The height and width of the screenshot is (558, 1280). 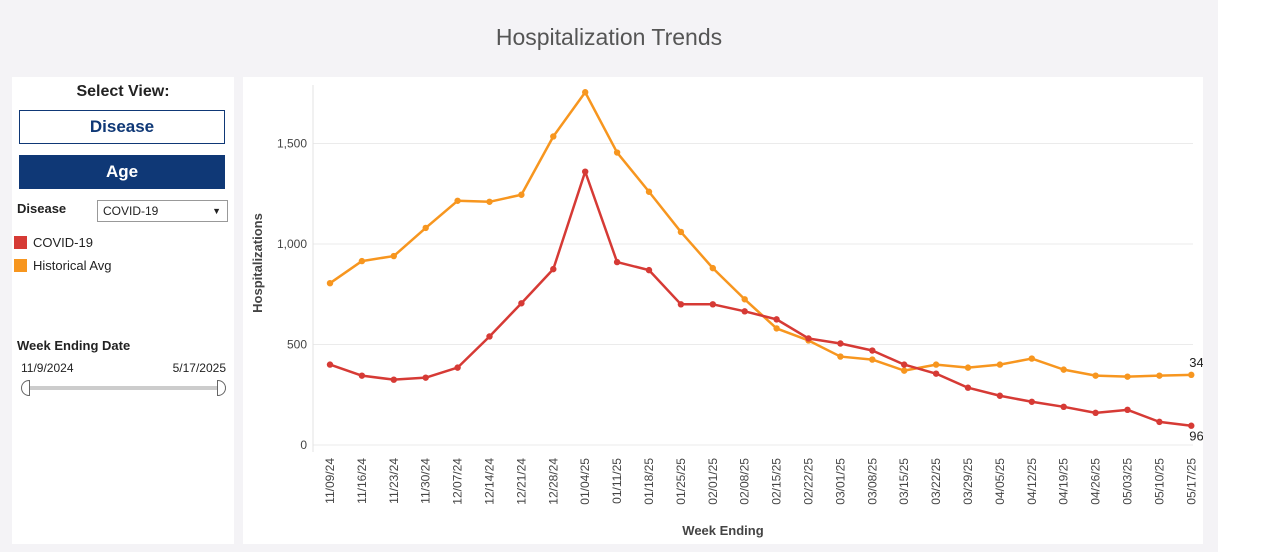 What do you see at coordinates (47, 368) in the screenshot?
I see `range-start-value: 11/9/2024` at bounding box center [47, 368].